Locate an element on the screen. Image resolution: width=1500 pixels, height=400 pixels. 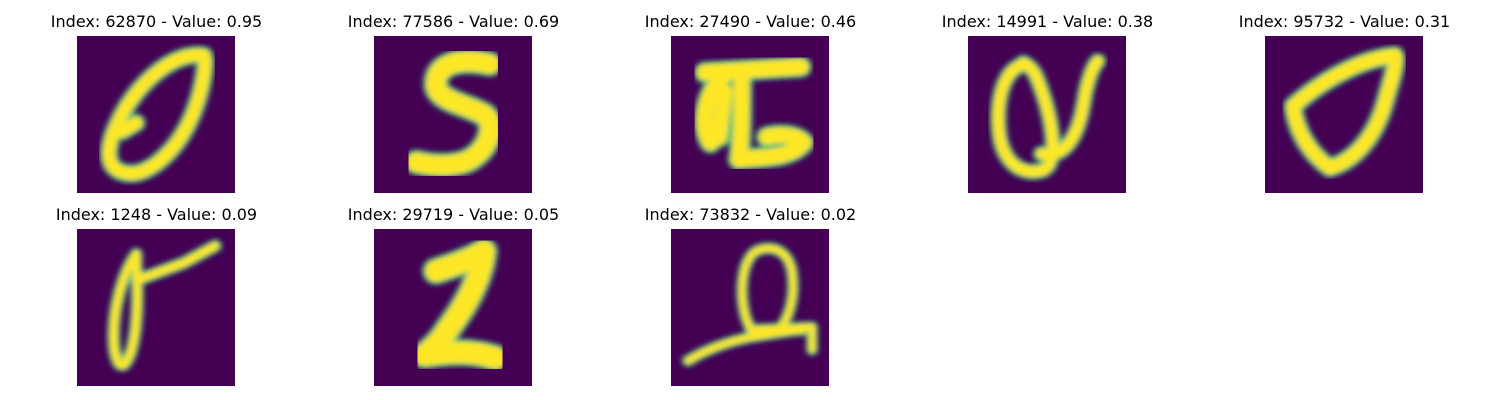
panel-2: Index: 77586 - Value: 0.69 is located at coordinates (453, 109).